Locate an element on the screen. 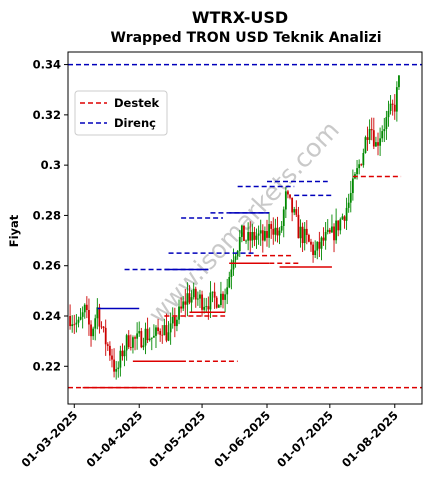 The height and width of the screenshot is (489, 433). y-tick-label: 0.3 is located at coordinates (51, 165).